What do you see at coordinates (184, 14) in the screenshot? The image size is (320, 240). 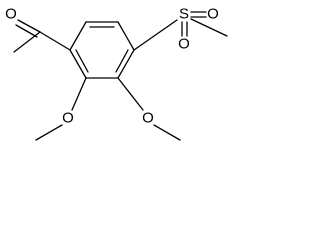 I see `atom-label: S` at bounding box center [184, 14].